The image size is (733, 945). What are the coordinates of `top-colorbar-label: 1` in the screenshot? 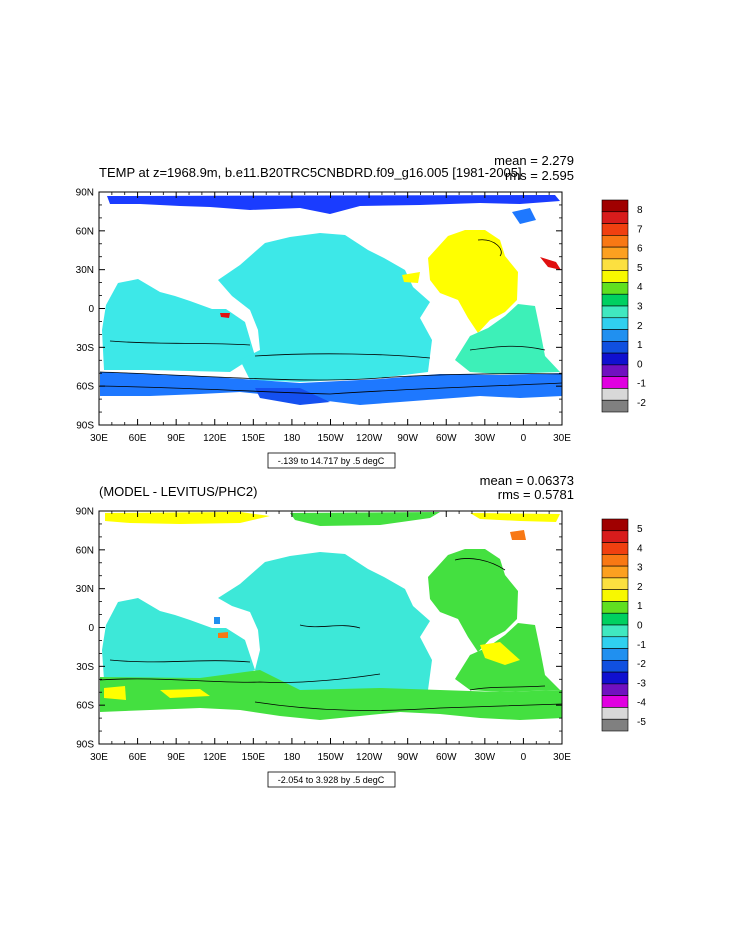 It's located at (640, 345).